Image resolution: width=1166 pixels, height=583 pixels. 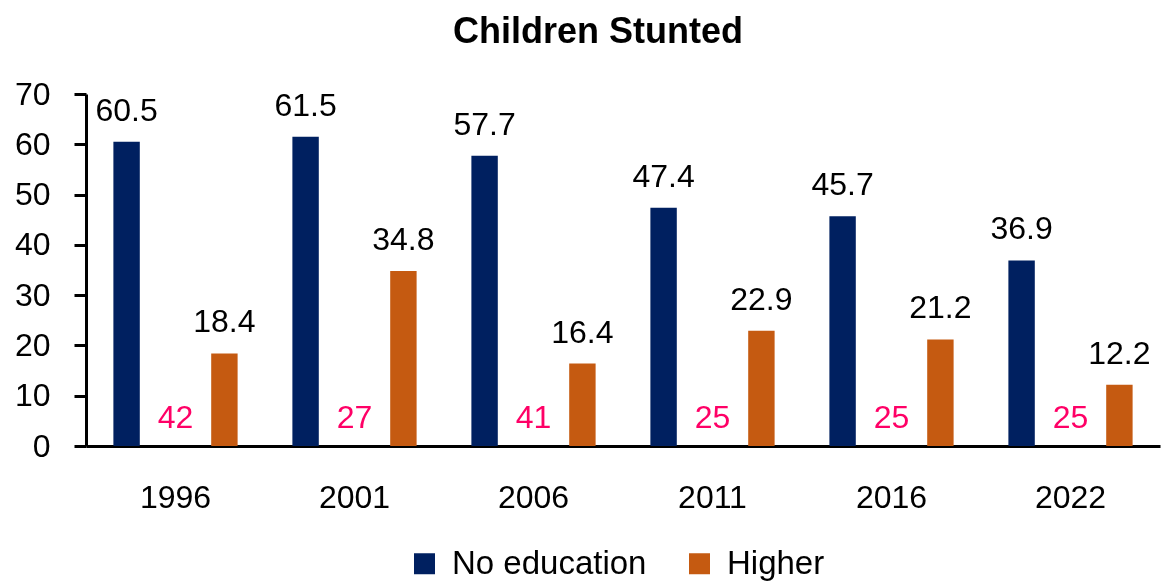 What do you see at coordinates (354, 496) in the screenshot?
I see `x-tick-label: 2001` at bounding box center [354, 496].